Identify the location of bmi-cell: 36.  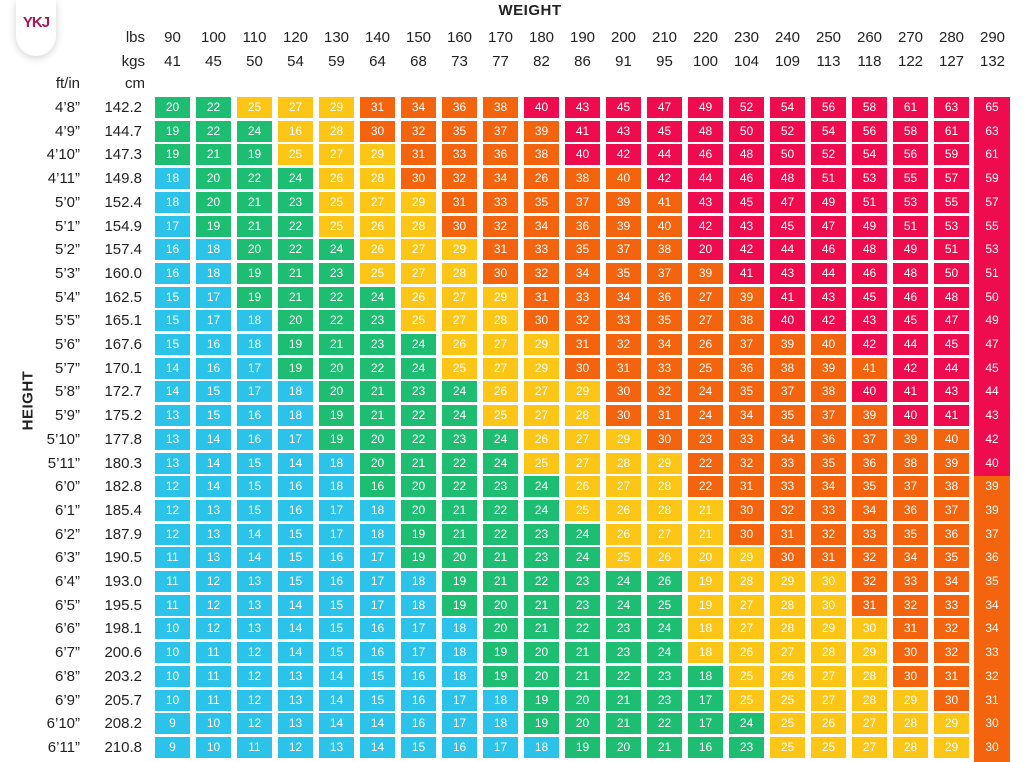
(910, 510).